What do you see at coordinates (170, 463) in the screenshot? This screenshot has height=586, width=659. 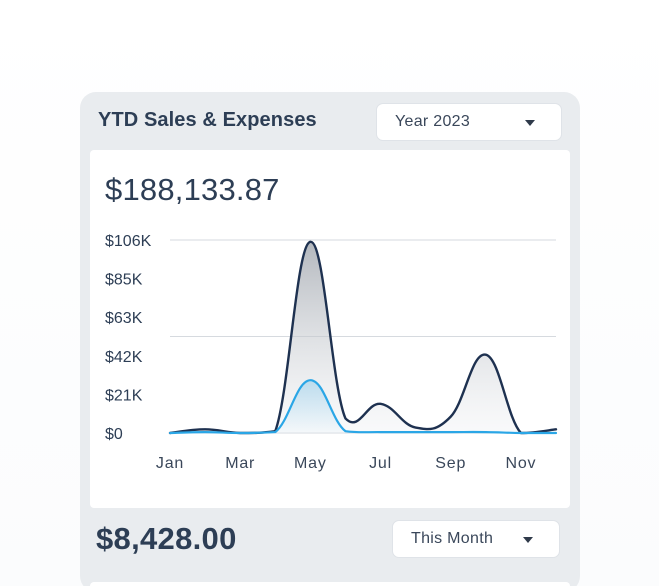 I see `x-tick-label: Jan` at bounding box center [170, 463].